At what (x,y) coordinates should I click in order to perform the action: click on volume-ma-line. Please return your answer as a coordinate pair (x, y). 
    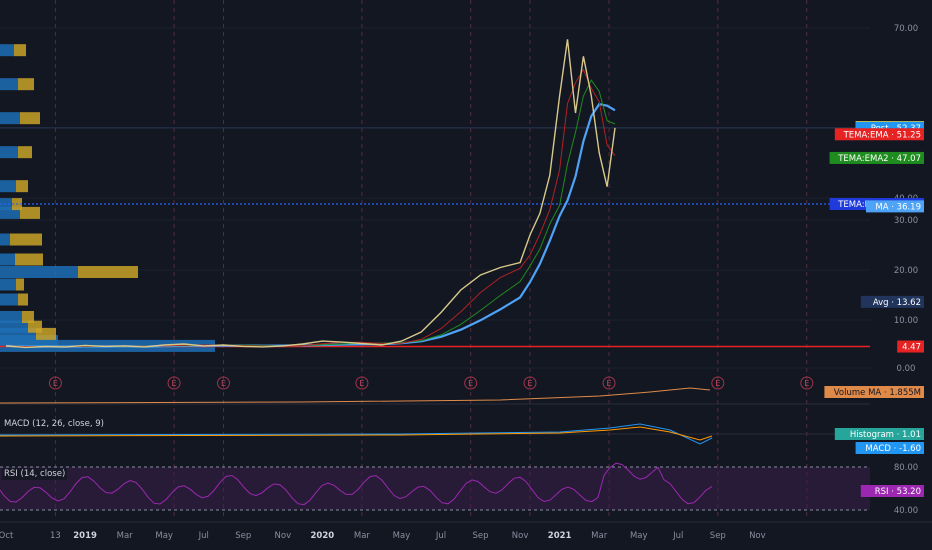
    Looking at the image, I should click on (355, 395).